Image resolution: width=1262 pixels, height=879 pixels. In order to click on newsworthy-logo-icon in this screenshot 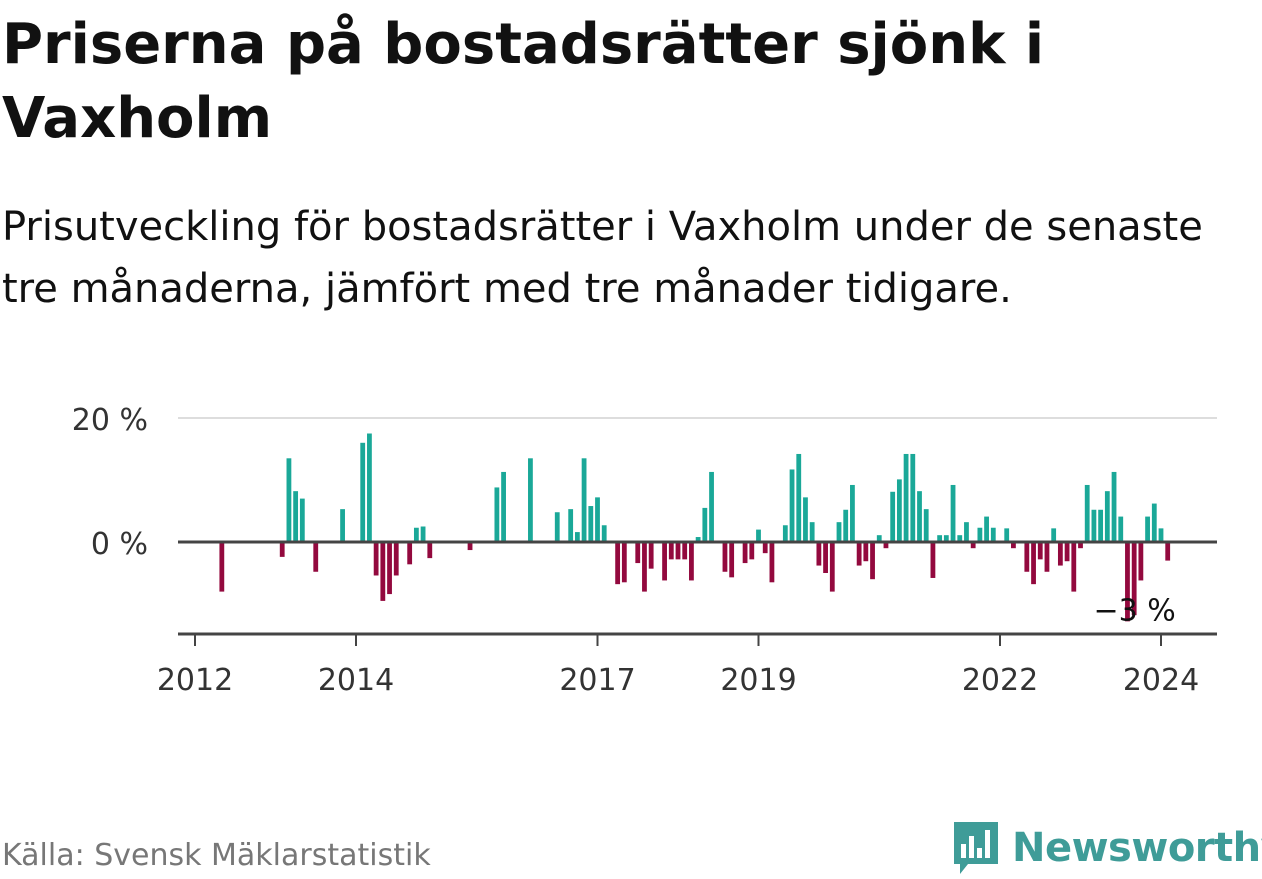, I will do `click(976, 848)`.